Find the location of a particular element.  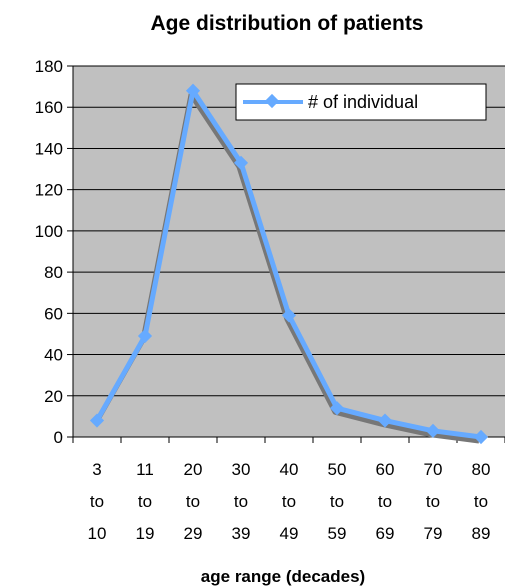

y-tick-label: 120 is located at coordinates (49, 190).